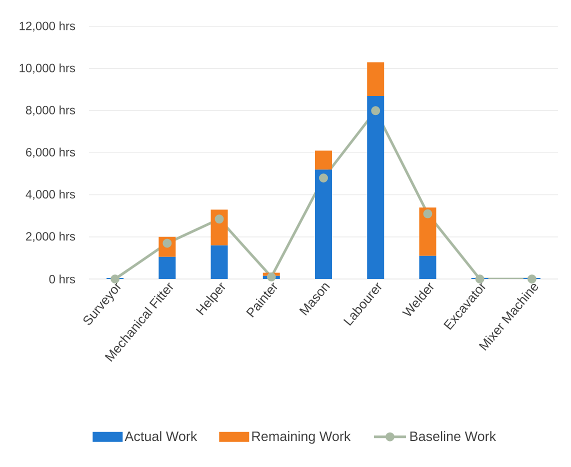 Image resolution: width=571 pixels, height=467 pixels. What do you see at coordinates (48, 26) in the screenshot?
I see `y-tick-label: 12,000 hrs` at bounding box center [48, 26].